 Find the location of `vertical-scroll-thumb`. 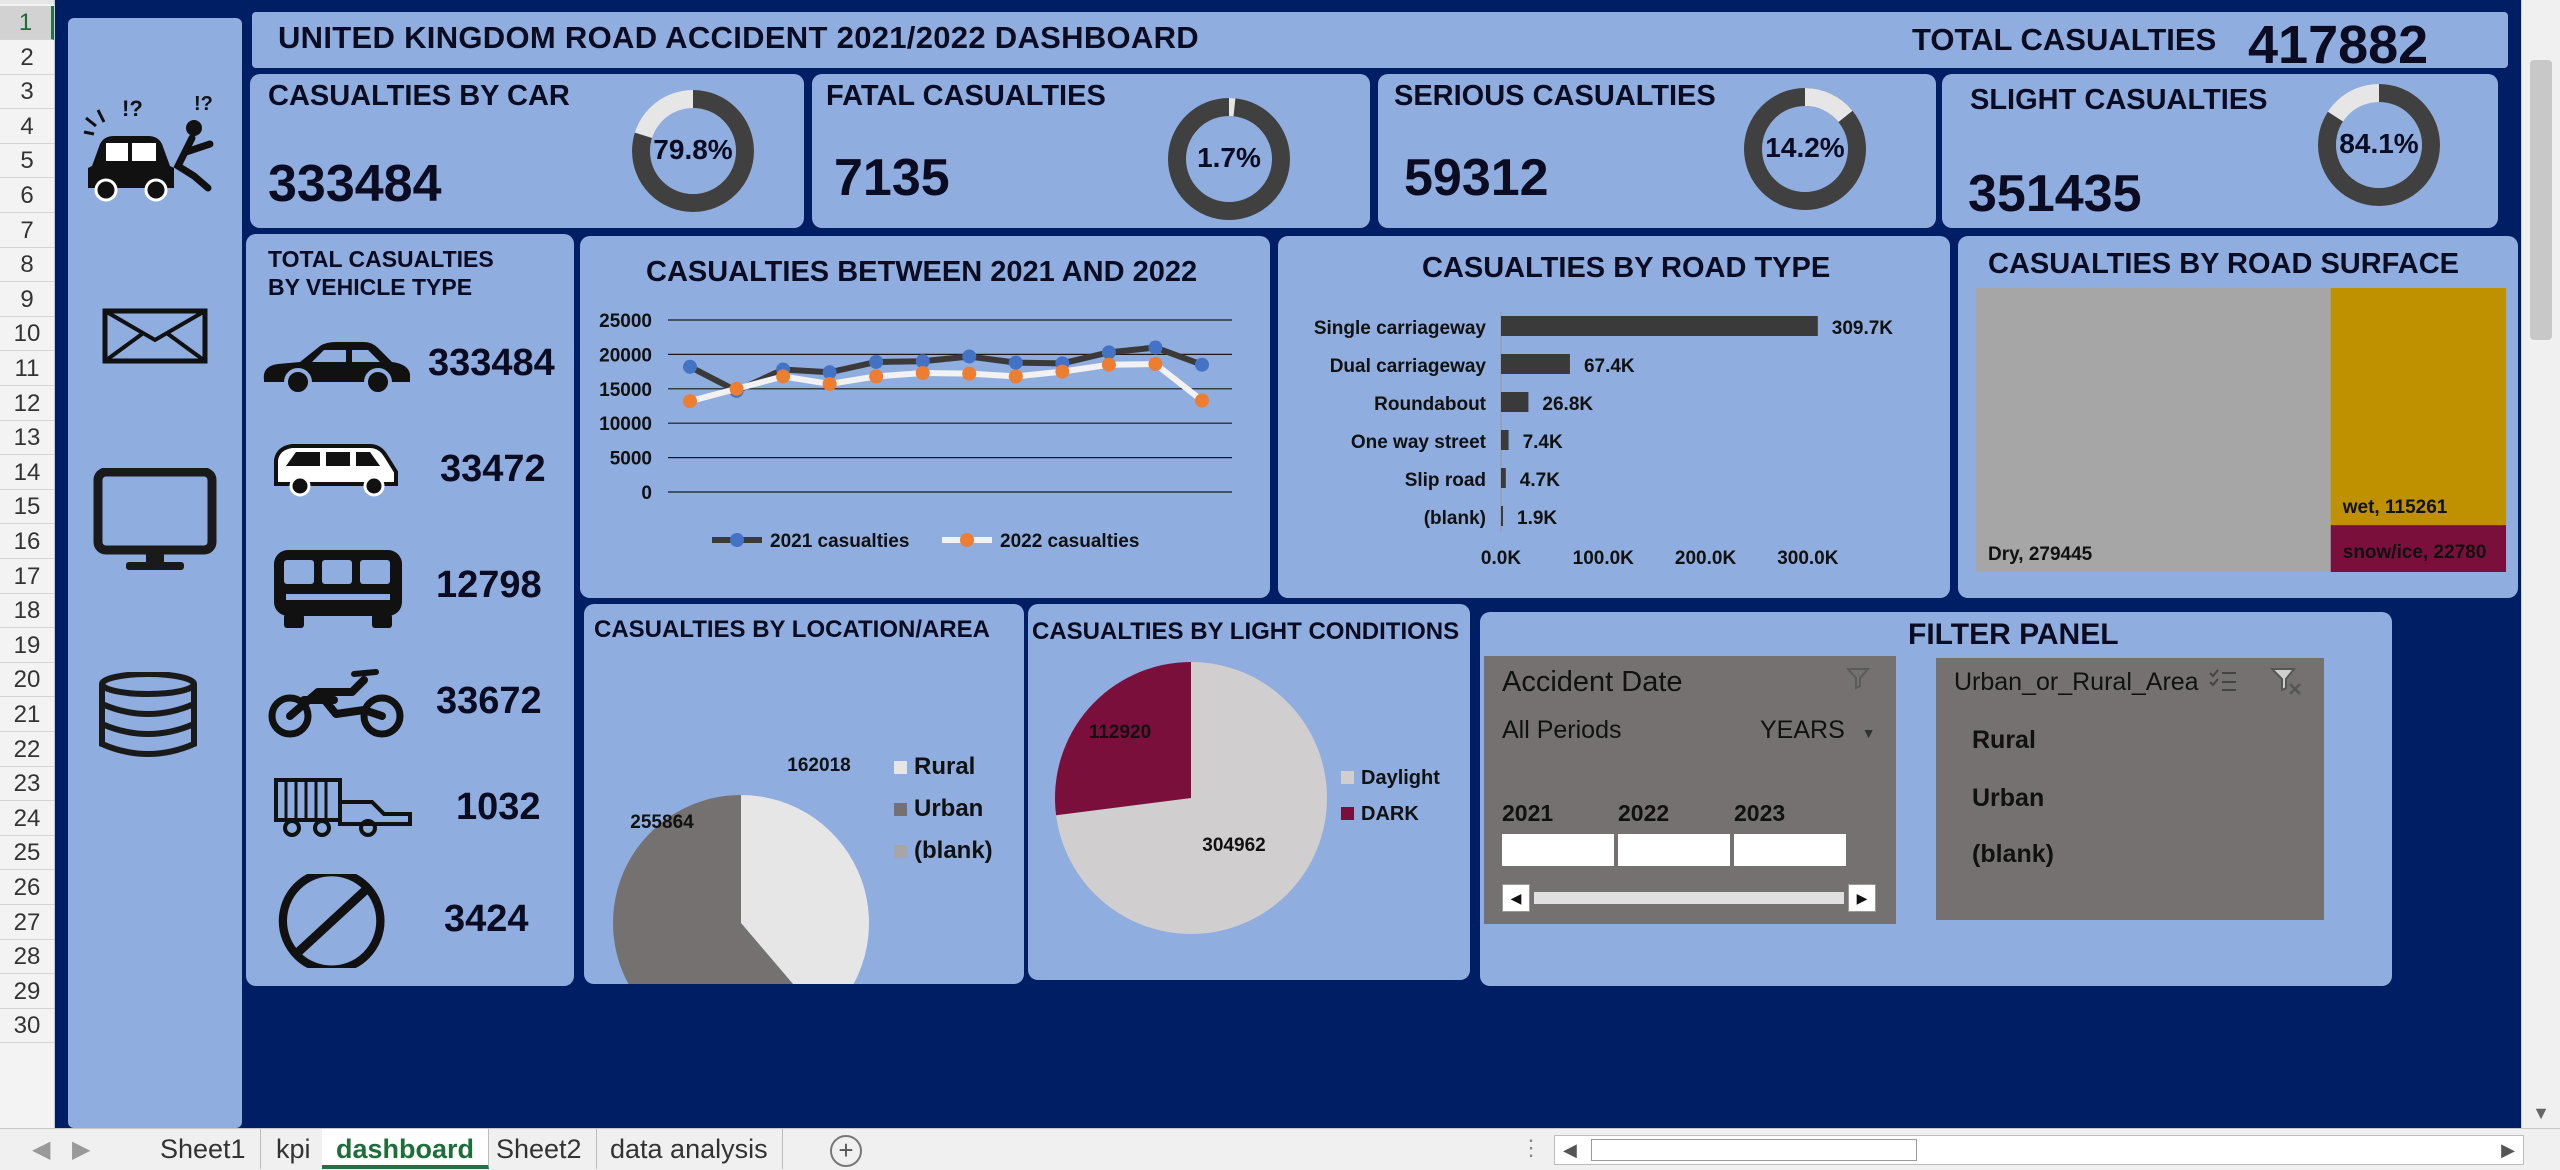

vertical-scroll-thumb is located at coordinates (2541, 200).